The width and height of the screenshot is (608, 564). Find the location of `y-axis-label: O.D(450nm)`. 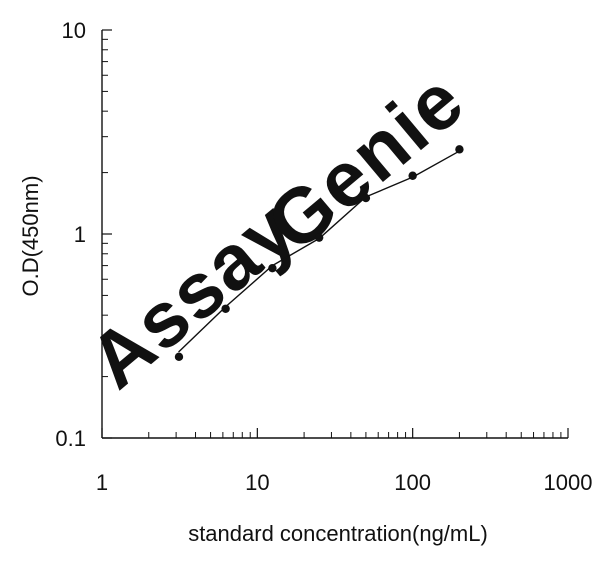

y-axis-label: O.D(450nm) is located at coordinates (30, 235).